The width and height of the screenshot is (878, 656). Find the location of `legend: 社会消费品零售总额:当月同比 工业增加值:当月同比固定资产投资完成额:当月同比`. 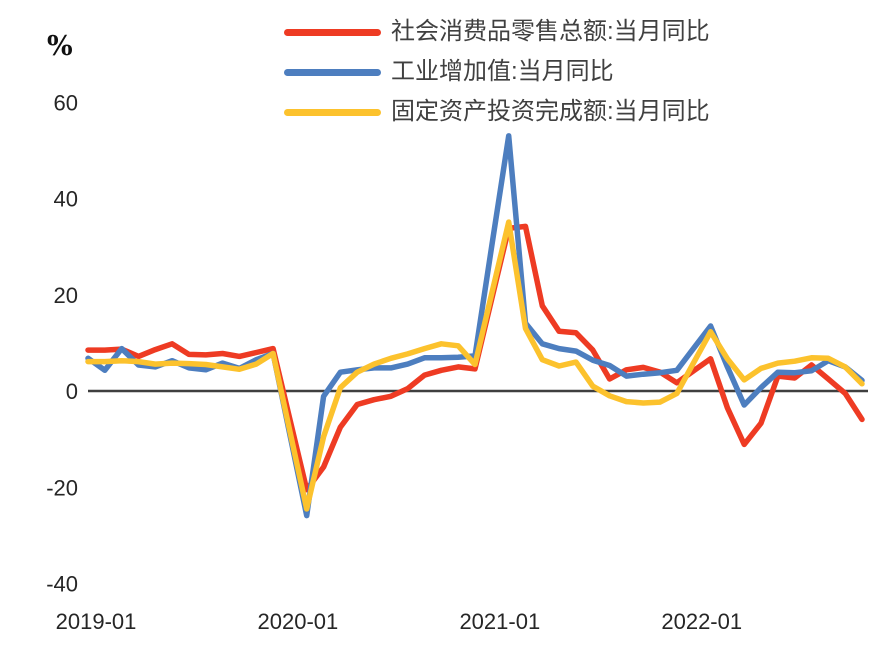

legend: 社会消费品零售总额:当月同比 工业增加值:当月同比固定资产投资完成额:当月同比 is located at coordinates (497, 72).